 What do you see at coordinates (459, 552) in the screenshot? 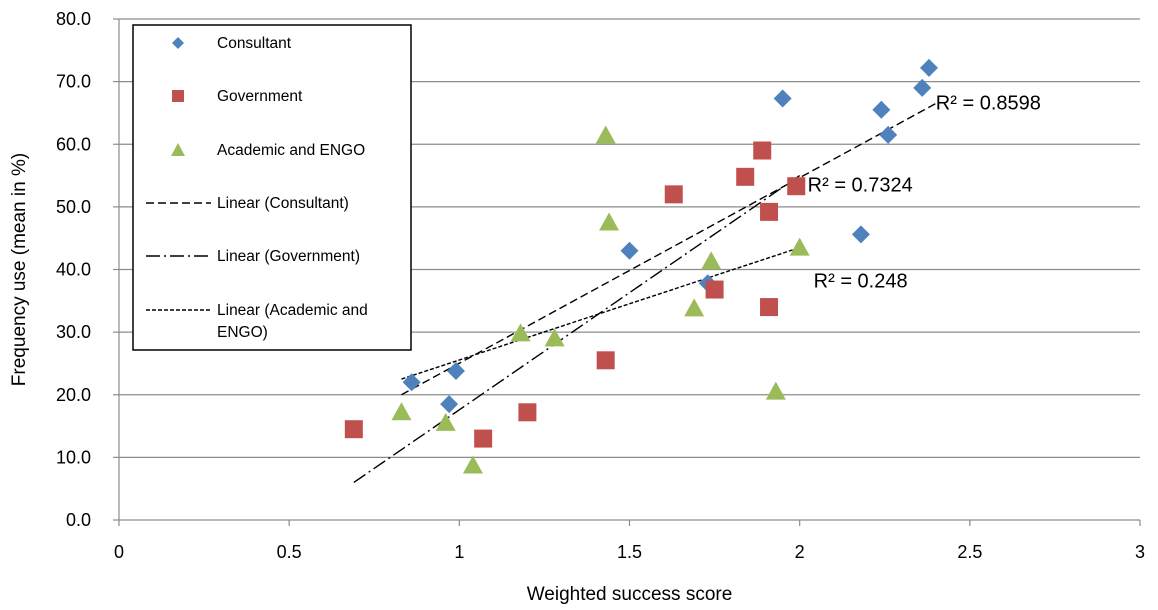
I see `x-tick-label: 1` at bounding box center [459, 552].